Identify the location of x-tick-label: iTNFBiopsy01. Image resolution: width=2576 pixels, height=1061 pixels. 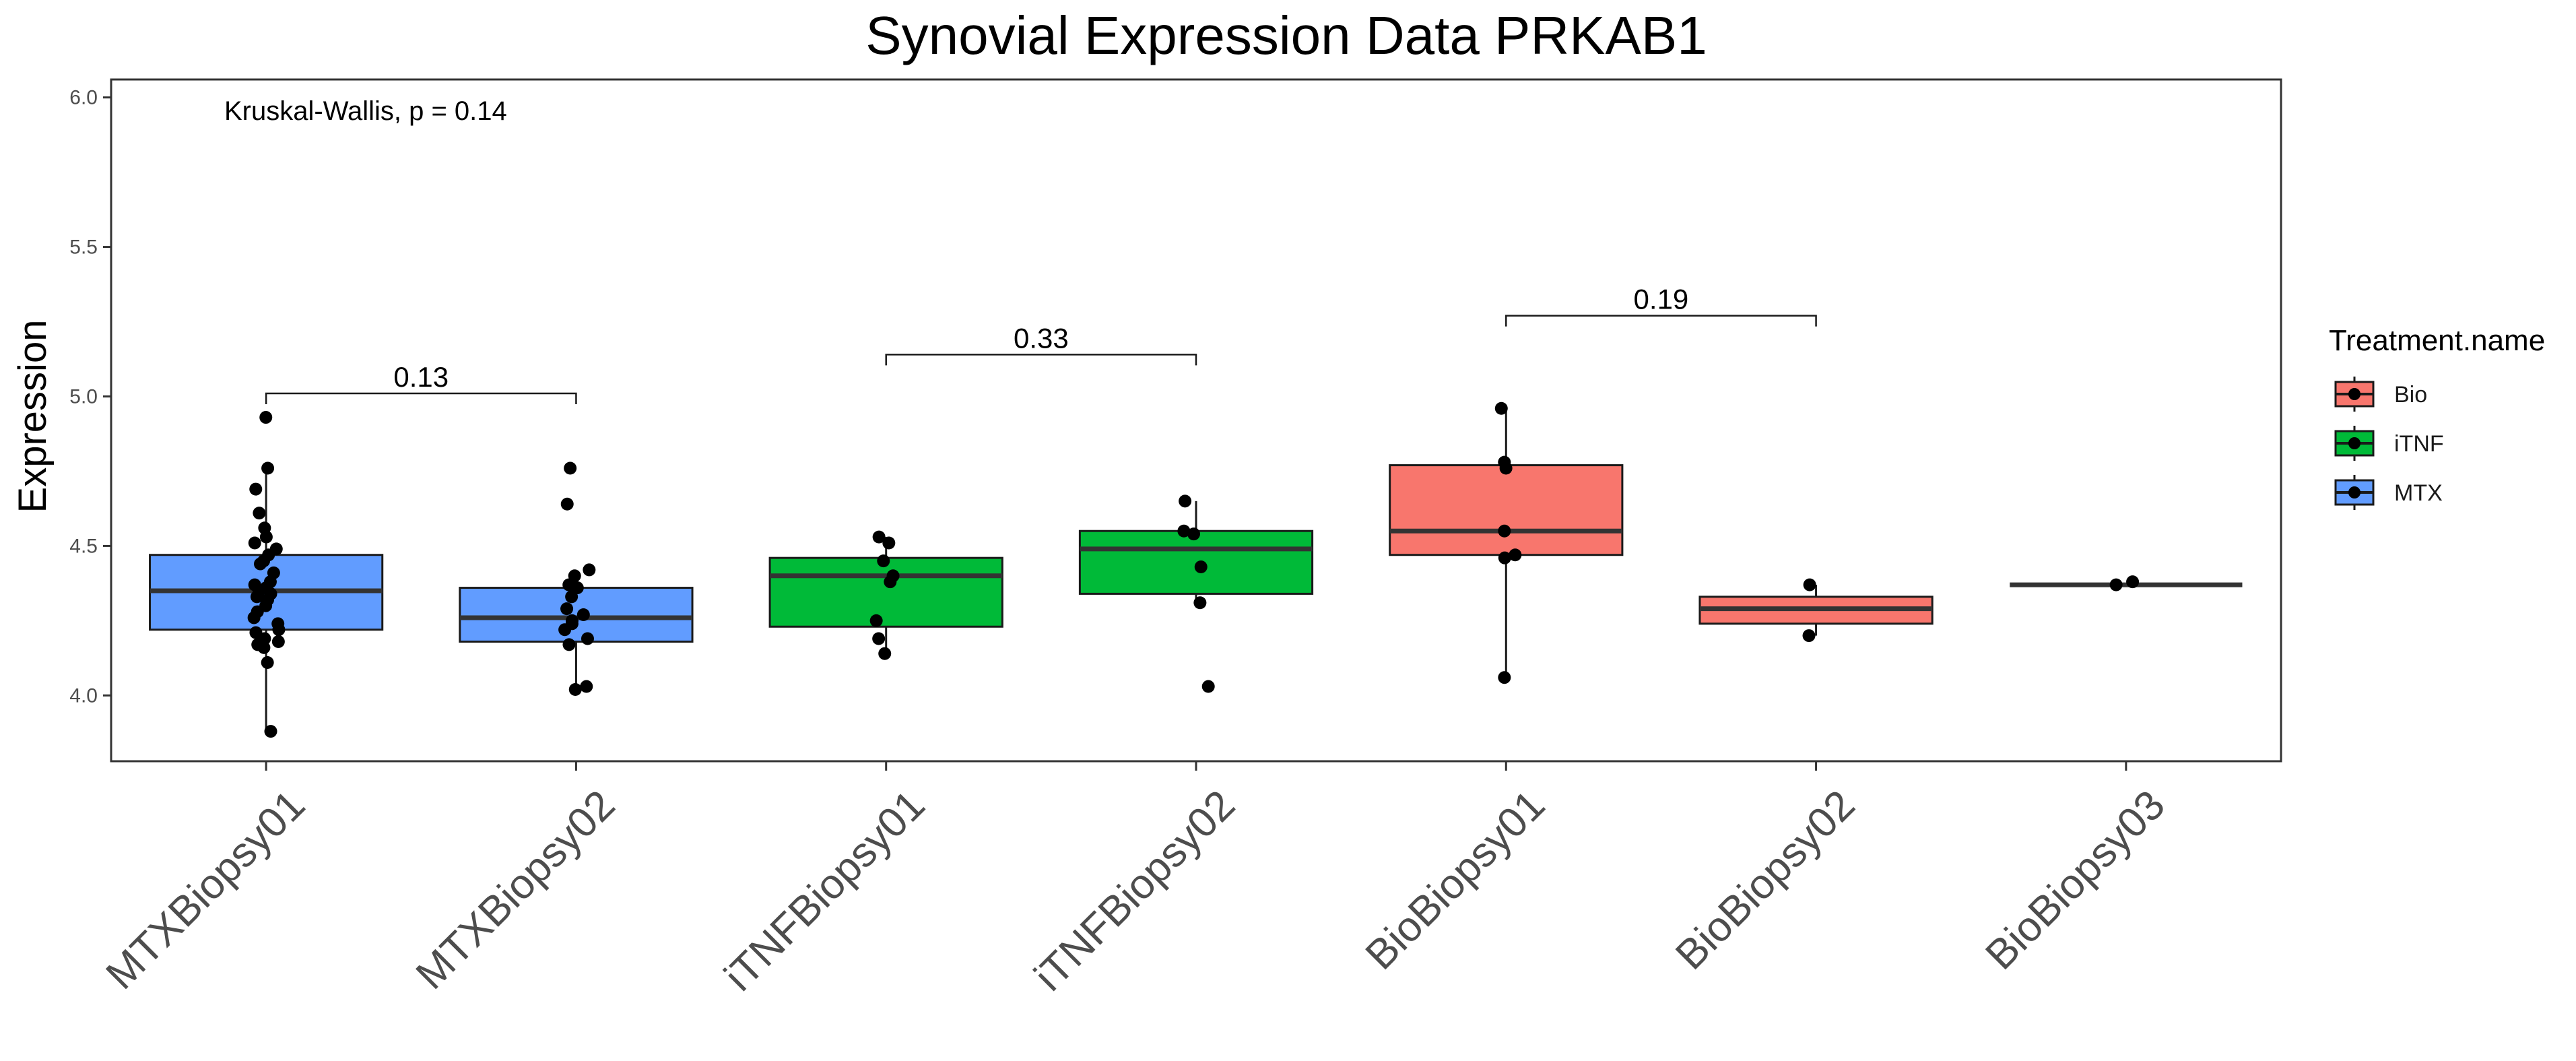
(825, 890).